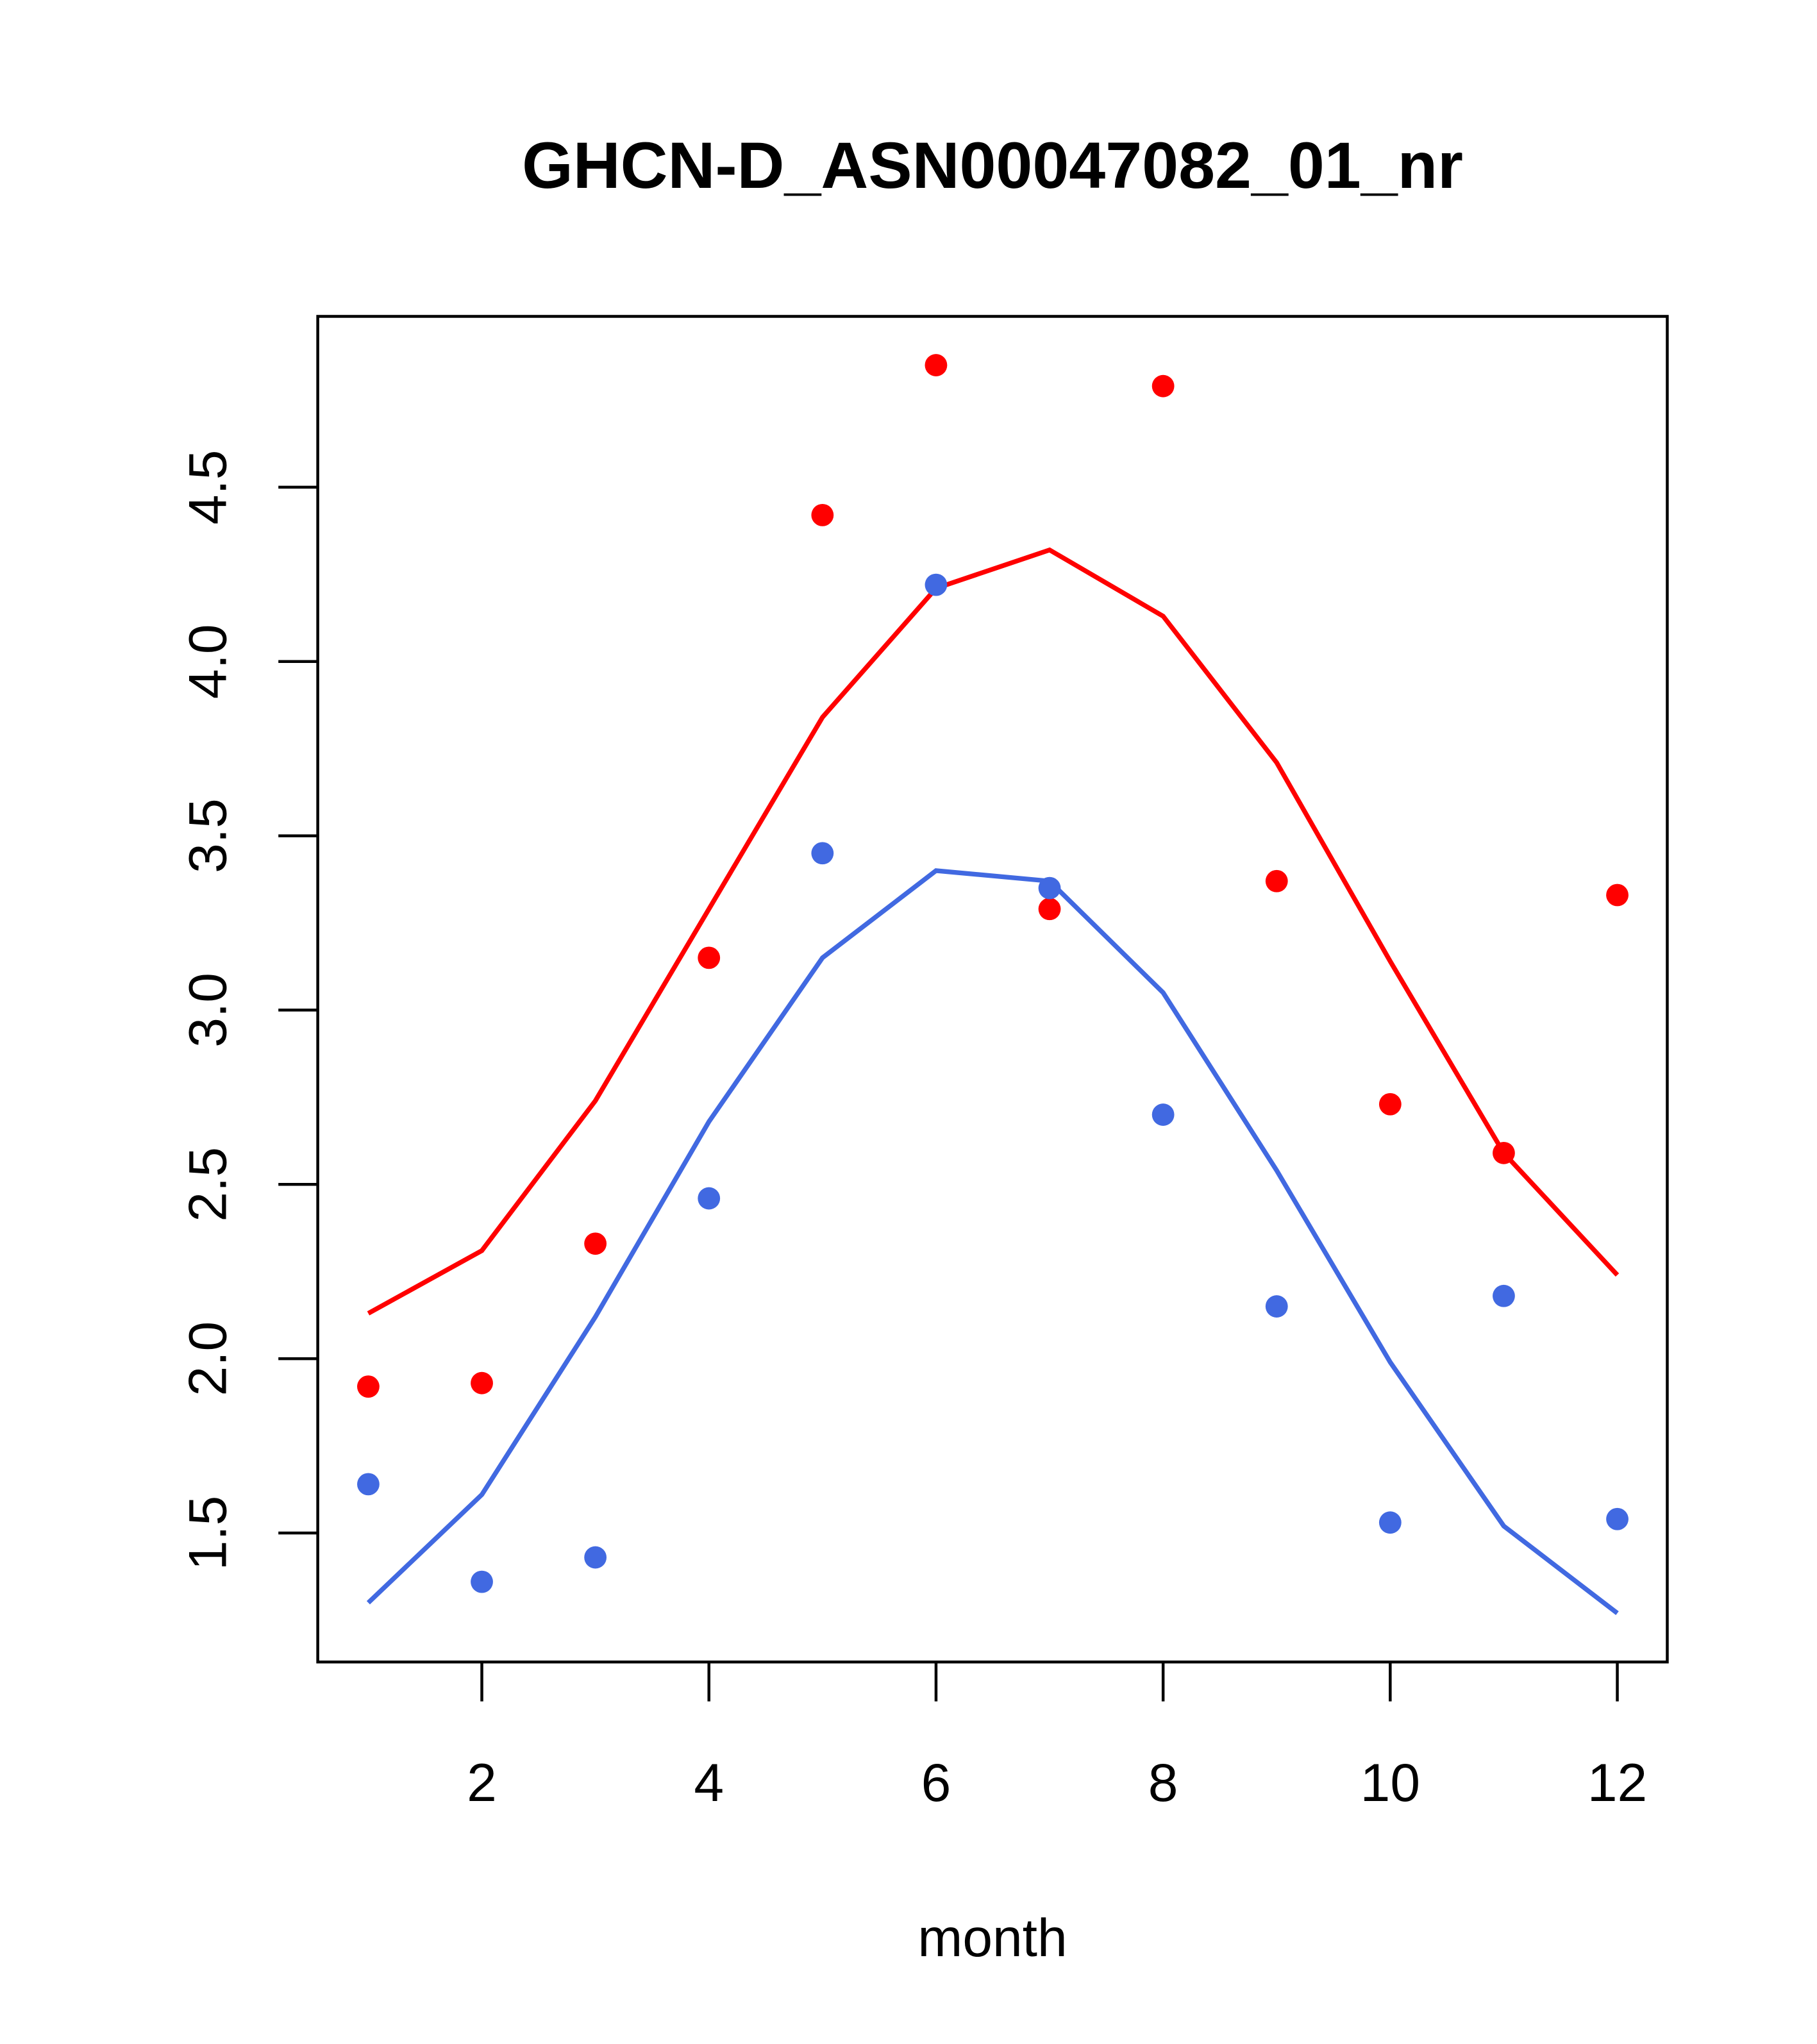 This screenshot has width=1817, height=2044. What do you see at coordinates (207, 488) in the screenshot?
I see `y-tick-label: 4.5` at bounding box center [207, 488].